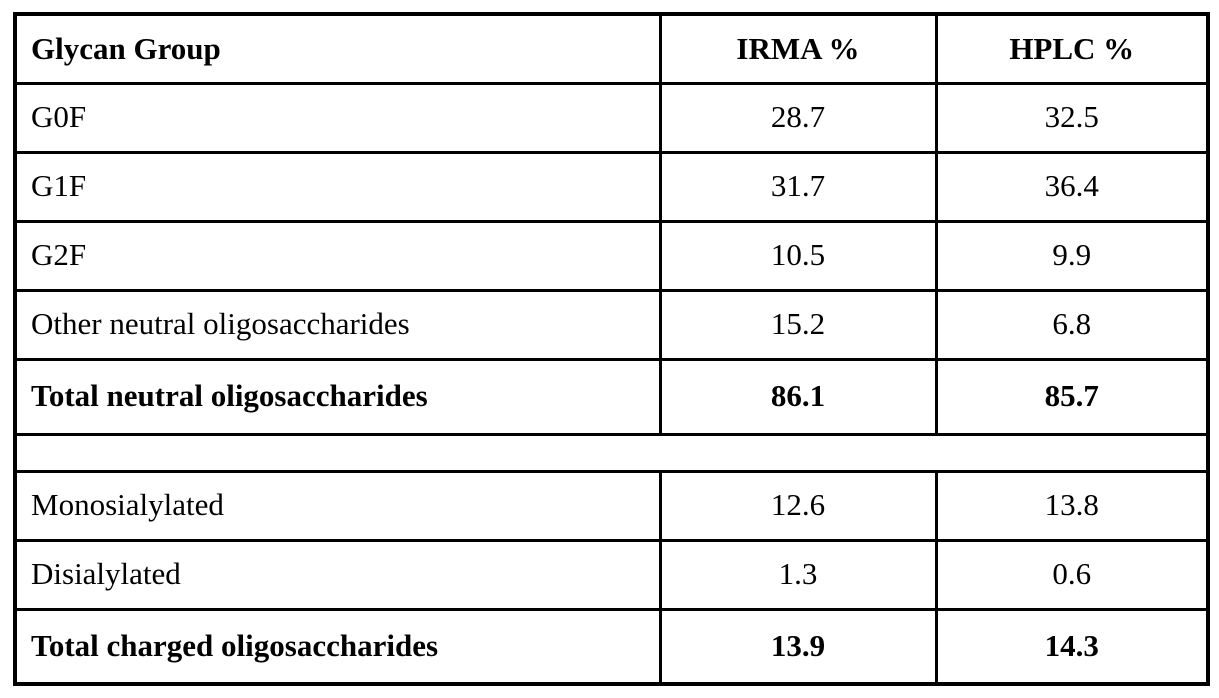 The image size is (1219, 698). I want to click on table-row-g2f: G2F 10.5 9.9, so click(611, 255).